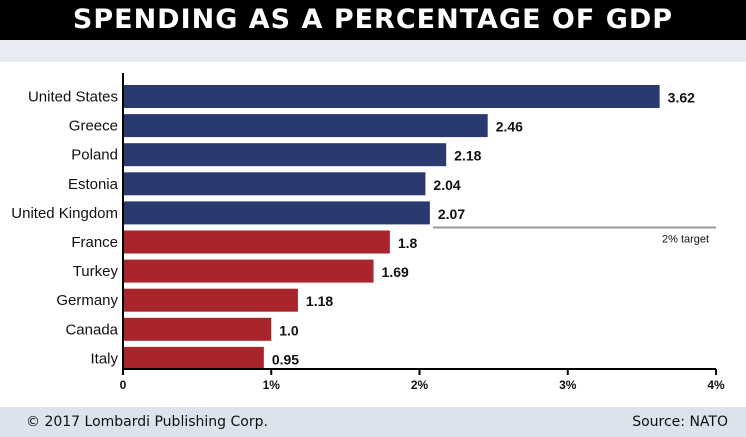  I want to click on category-label-germany: Germany, so click(87, 300).